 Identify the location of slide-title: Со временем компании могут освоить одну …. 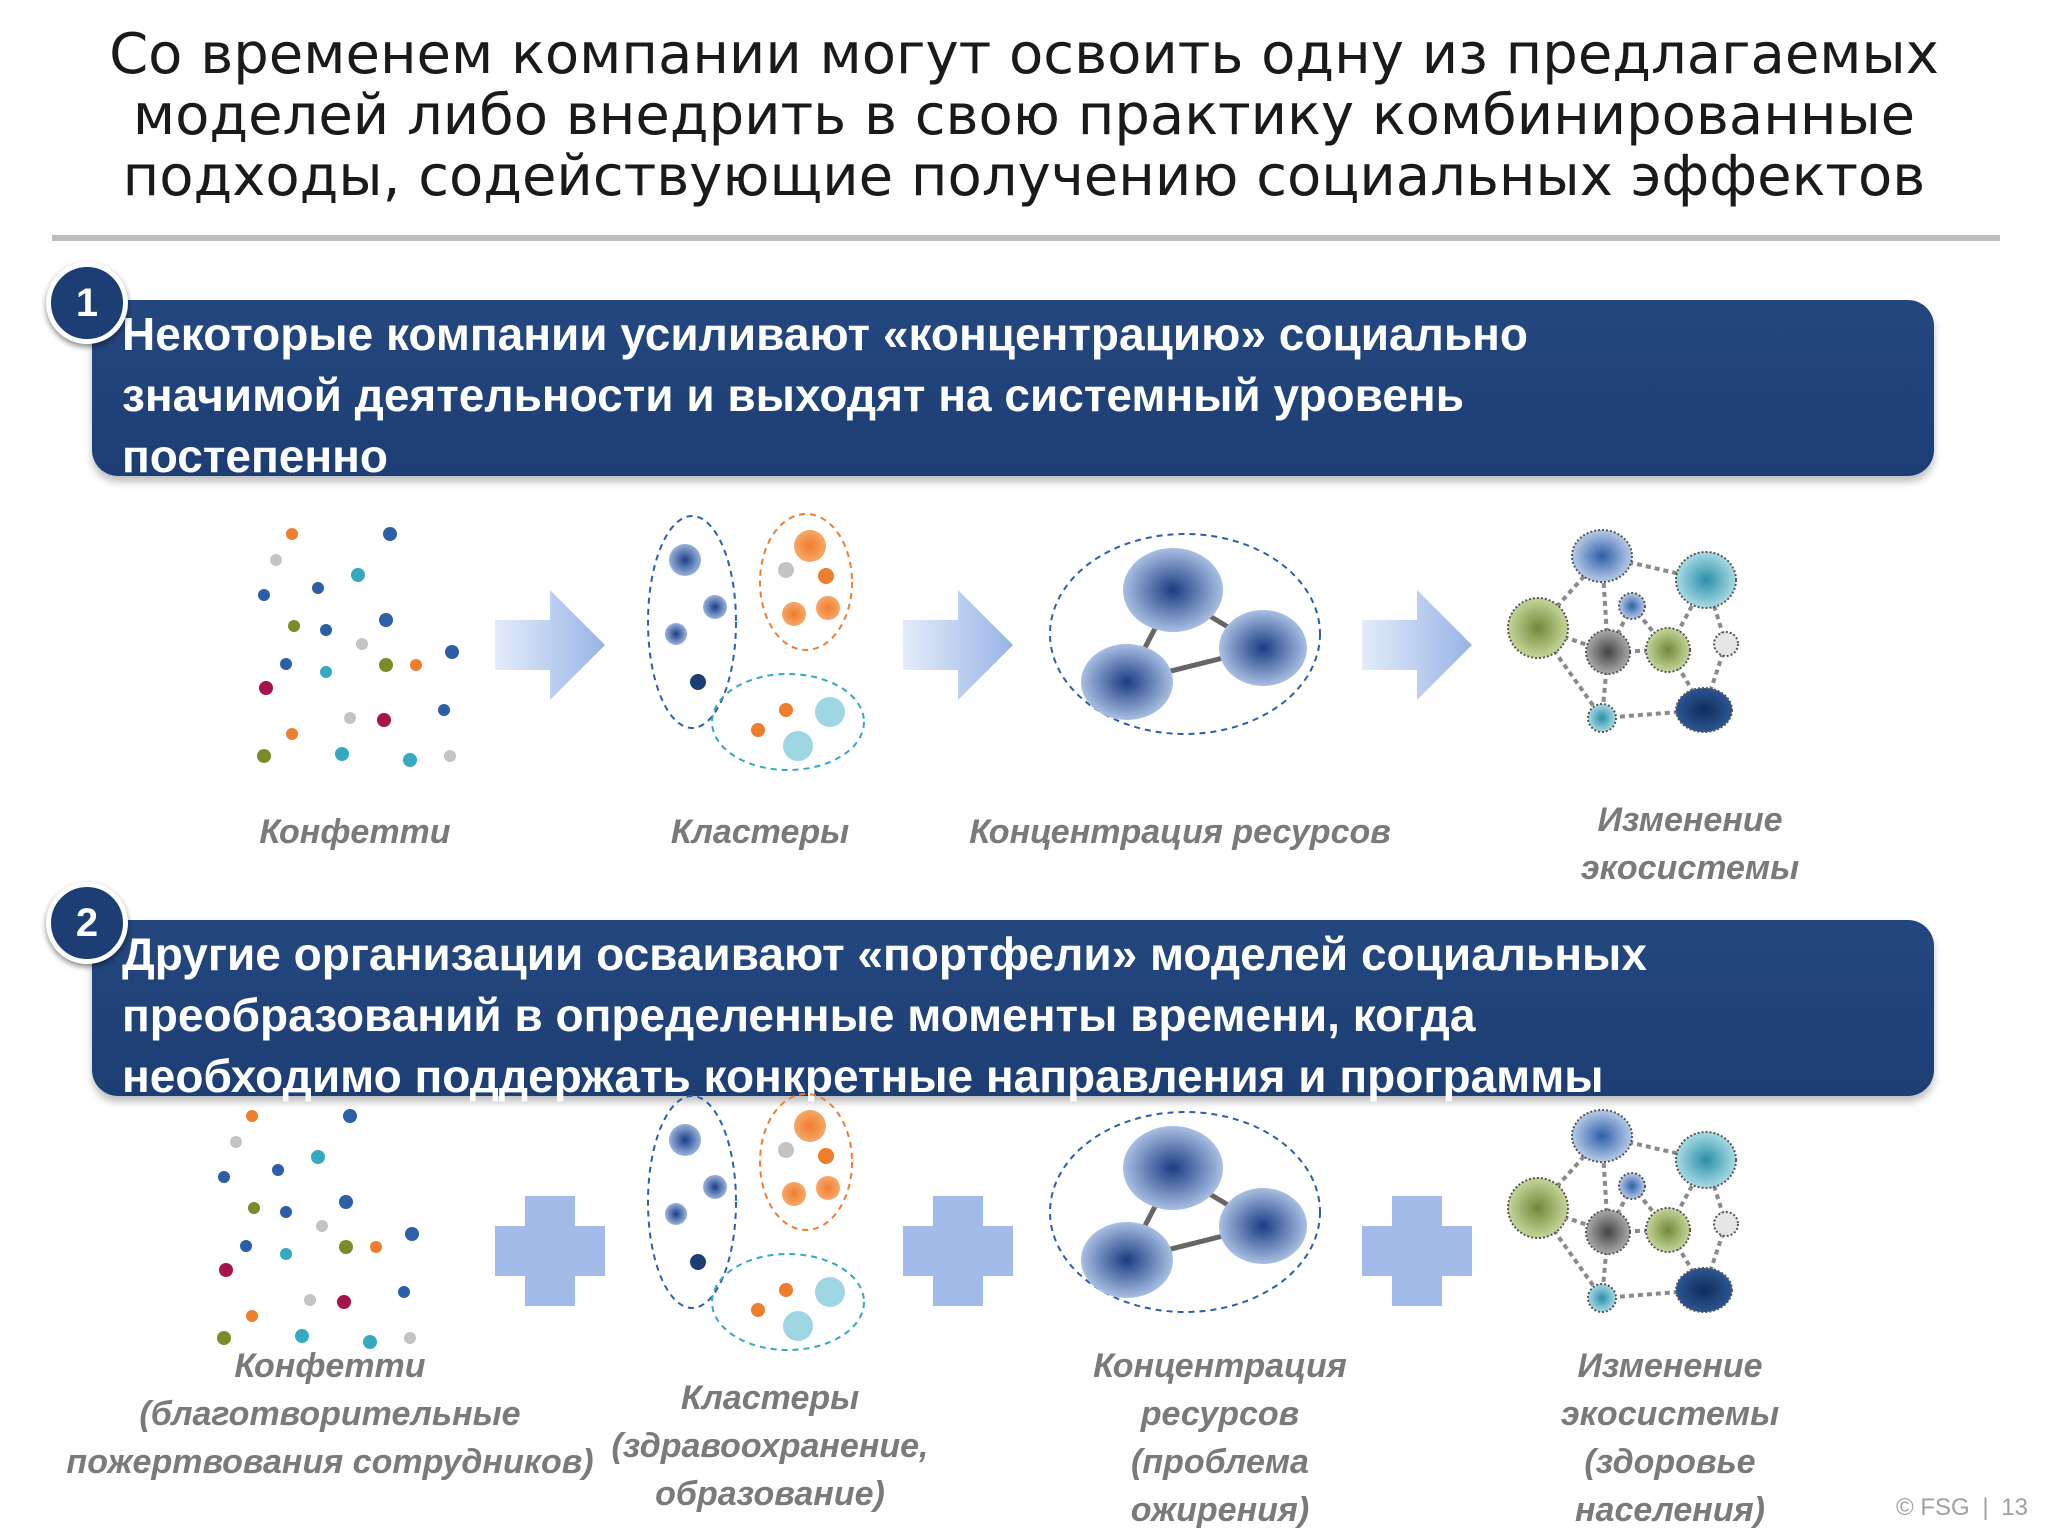
(1024, 115).